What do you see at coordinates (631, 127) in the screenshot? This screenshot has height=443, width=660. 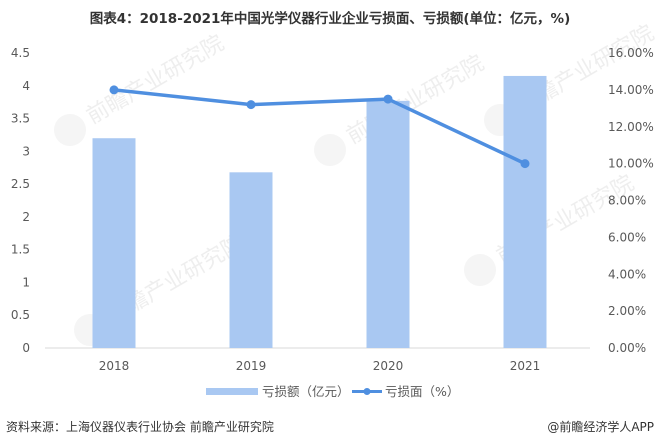 I see `right-axis-tick: 12.00%` at bounding box center [631, 127].